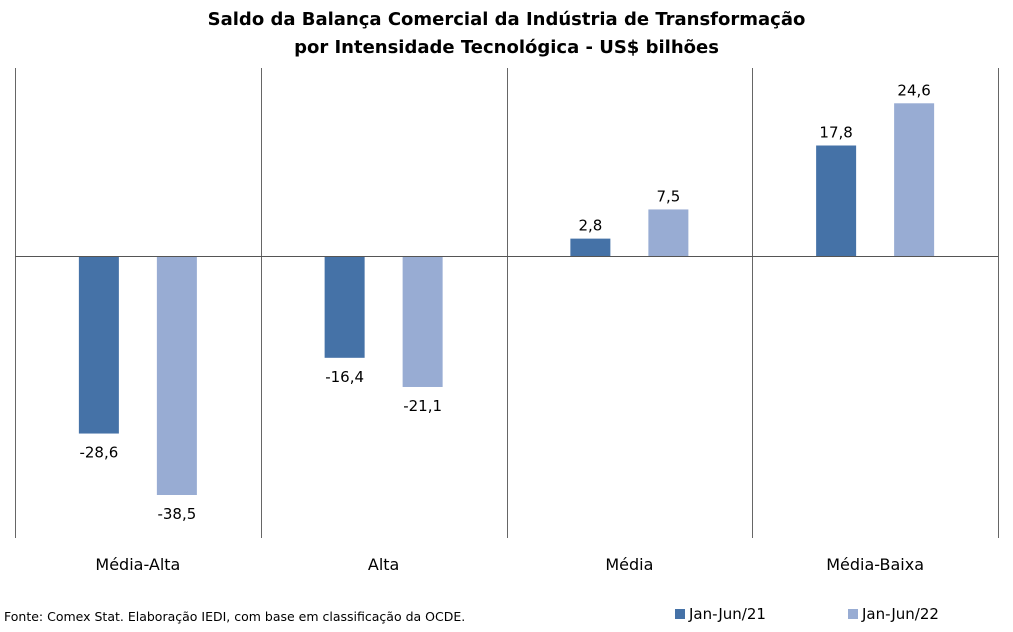 This screenshot has width=1013, height=632. I want to click on legend-item-series-2: Jan-Jun/22, so click(893, 614).